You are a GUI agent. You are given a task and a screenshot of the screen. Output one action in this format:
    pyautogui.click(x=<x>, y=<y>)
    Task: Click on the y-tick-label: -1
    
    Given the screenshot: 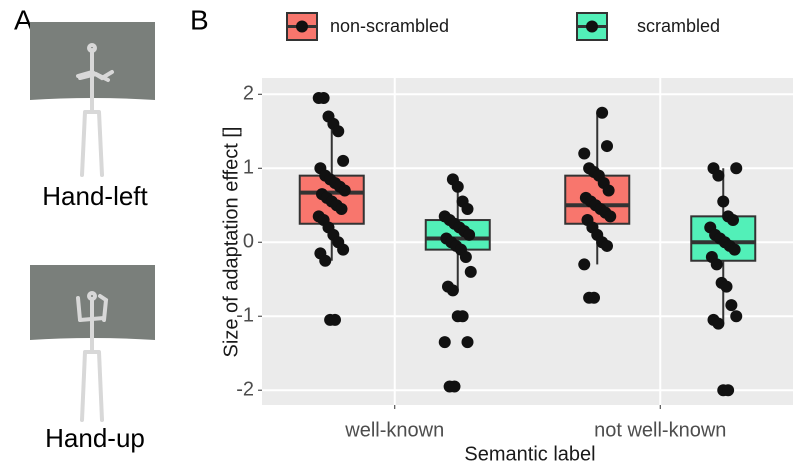 What is the action you would take?
    pyautogui.click(x=245, y=316)
    